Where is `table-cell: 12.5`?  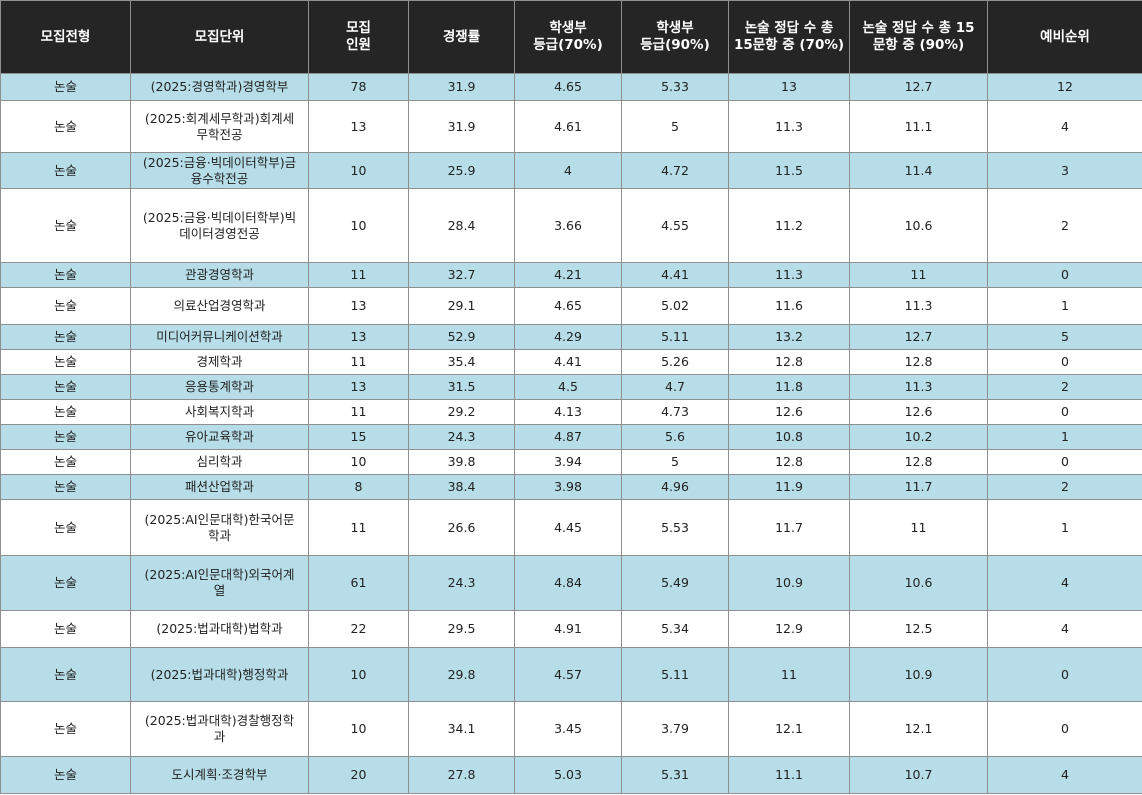
table-cell: 12.5 is located at coordinates (918, 629).